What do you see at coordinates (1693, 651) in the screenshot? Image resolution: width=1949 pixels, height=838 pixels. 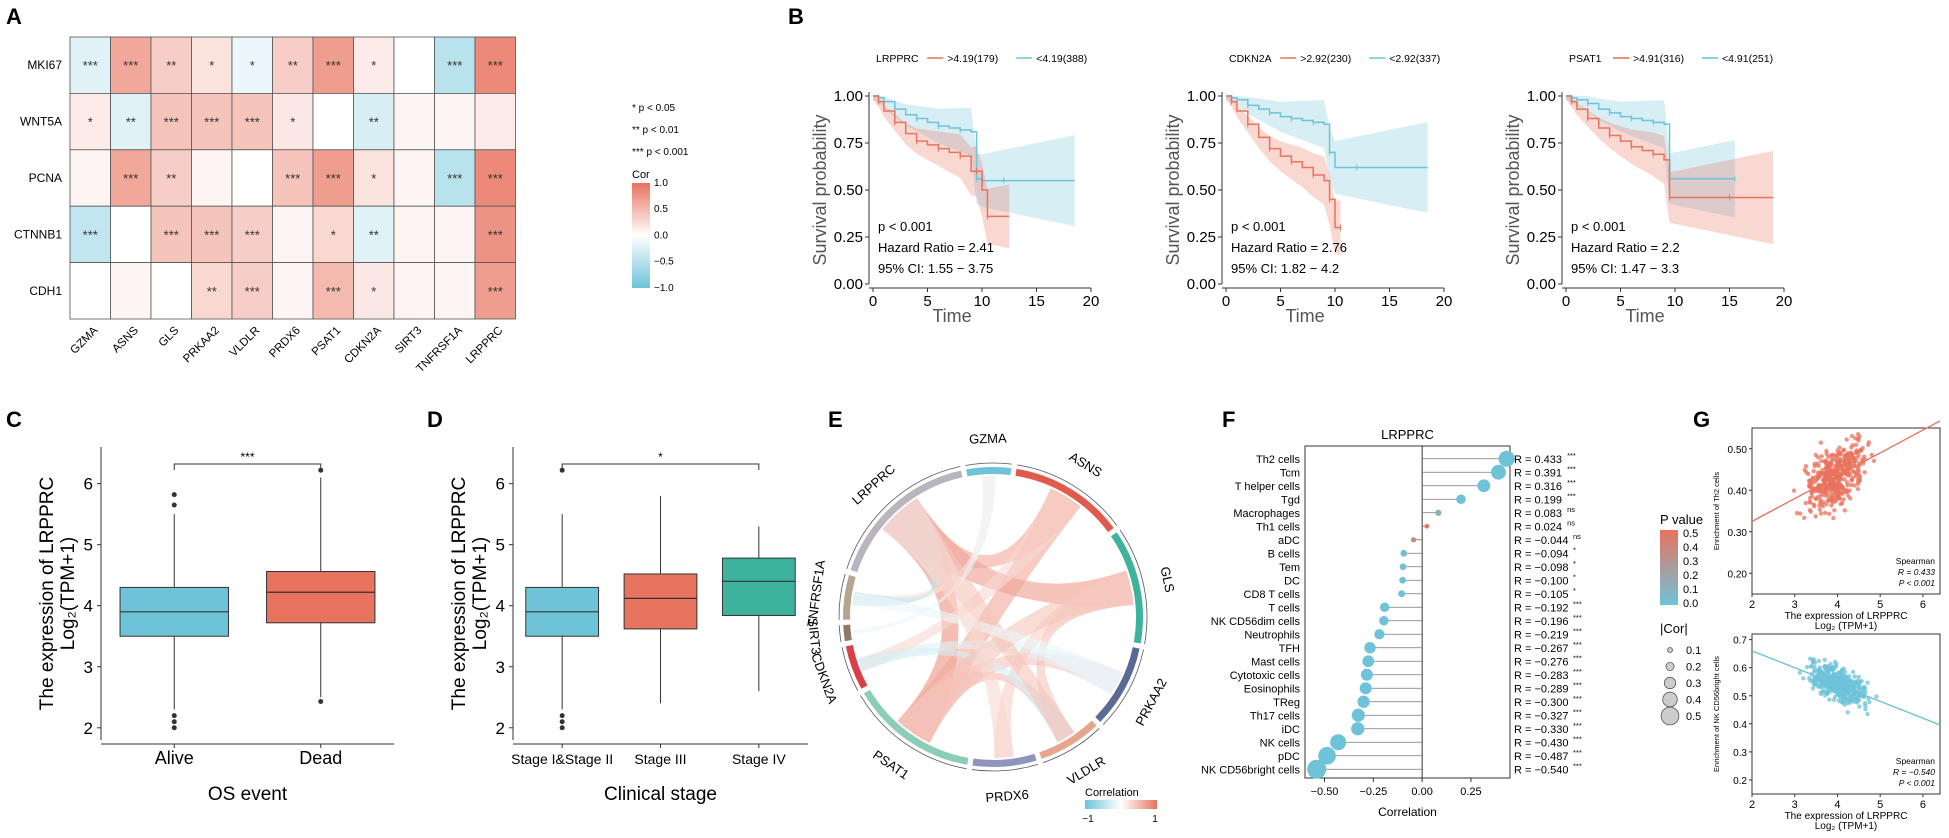 I see `cor-legend-tick: 0.1` at bounding box center [1693, 651].